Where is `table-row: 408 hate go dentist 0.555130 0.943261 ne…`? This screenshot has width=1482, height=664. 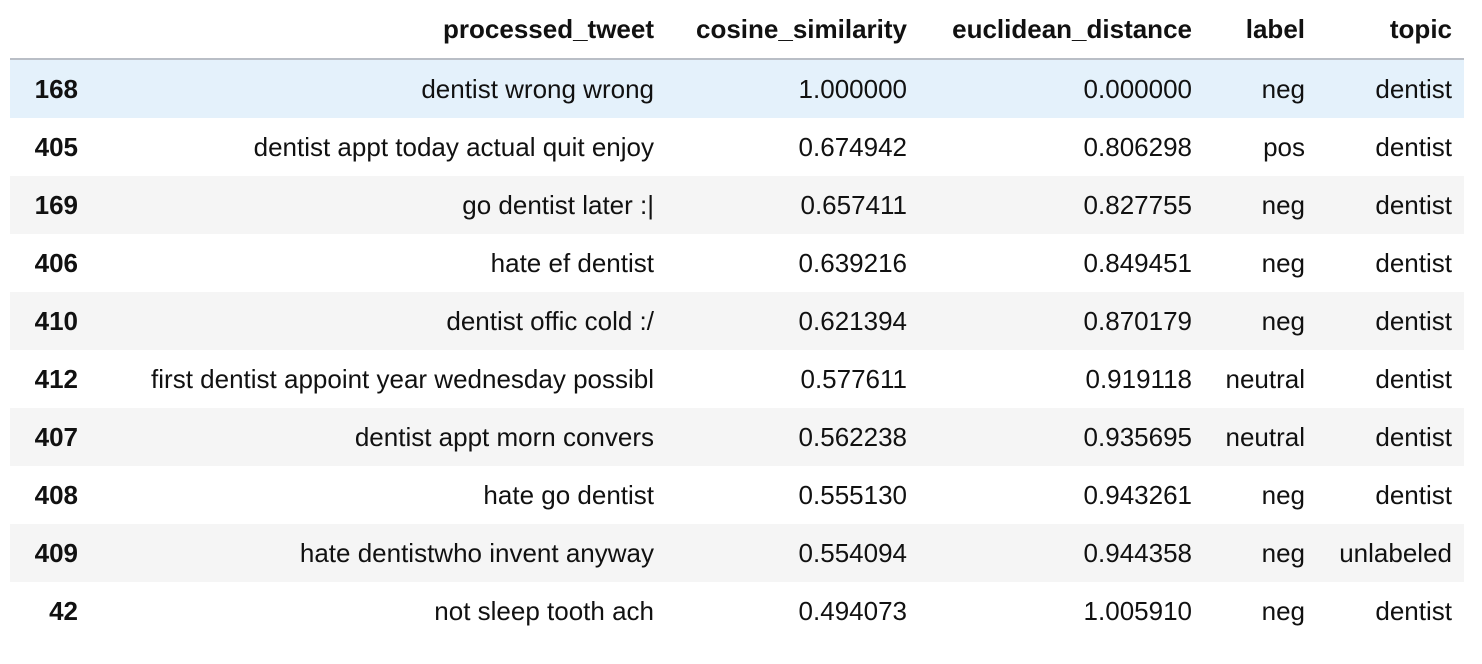 table-row: 408 hate go dentist 0.555130 0.943261 ne… is located at coordinates (737, 495).